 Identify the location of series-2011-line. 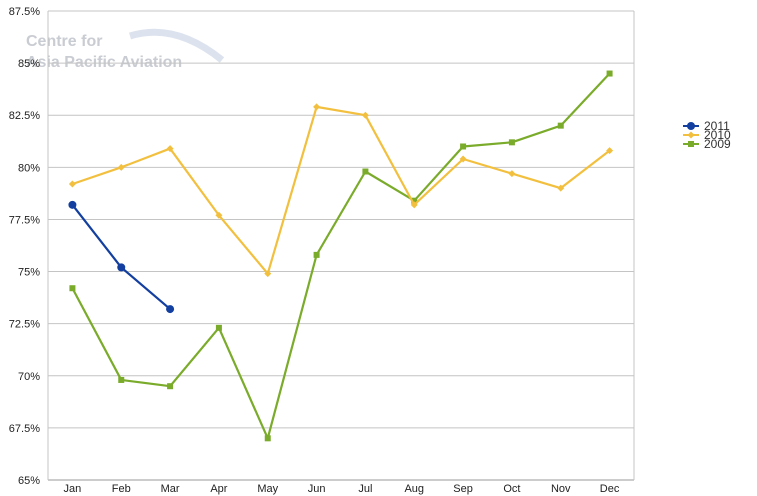
(121, 257).